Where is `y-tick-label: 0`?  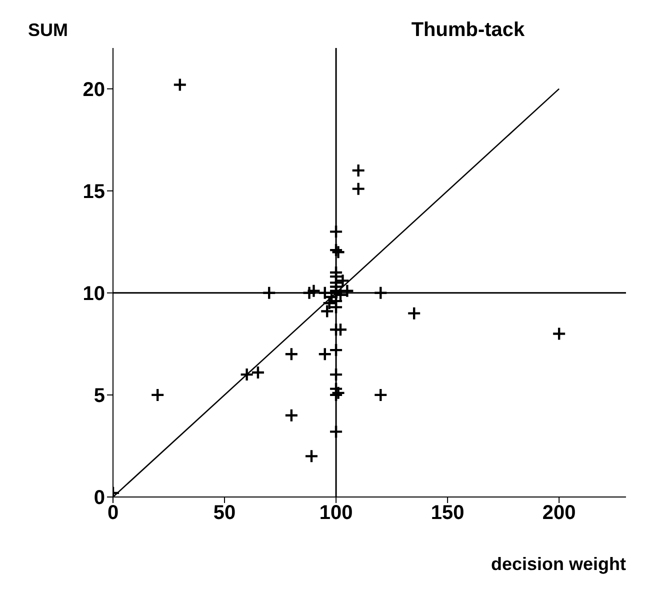 y-tick-label: 0 is located at coordinates (99, 498).